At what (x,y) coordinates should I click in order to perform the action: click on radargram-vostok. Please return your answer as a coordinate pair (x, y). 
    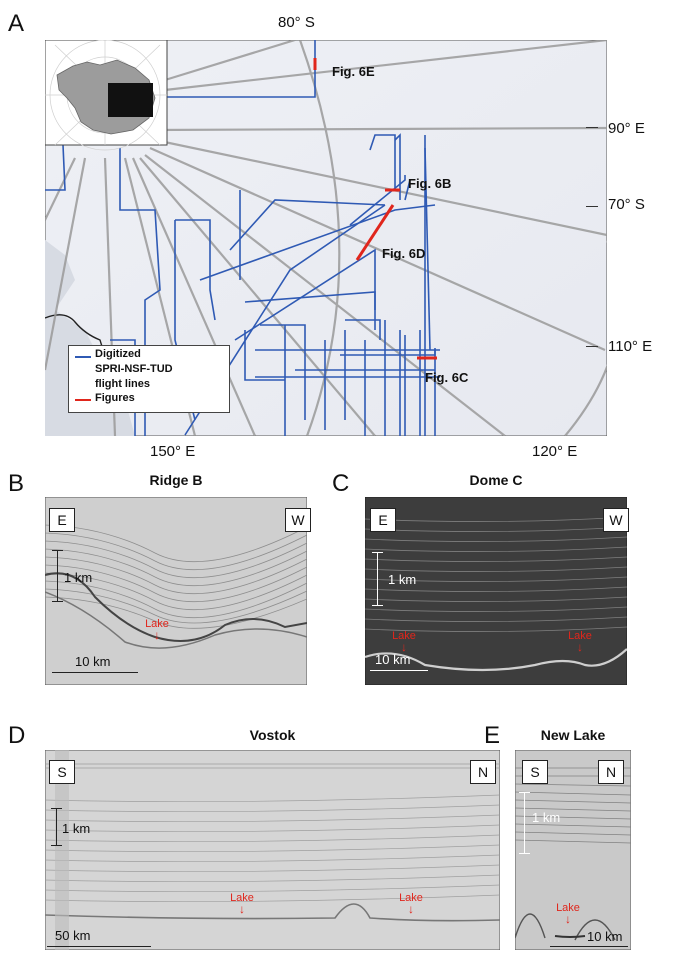
    Looking at the image, I should click on (272, 850).